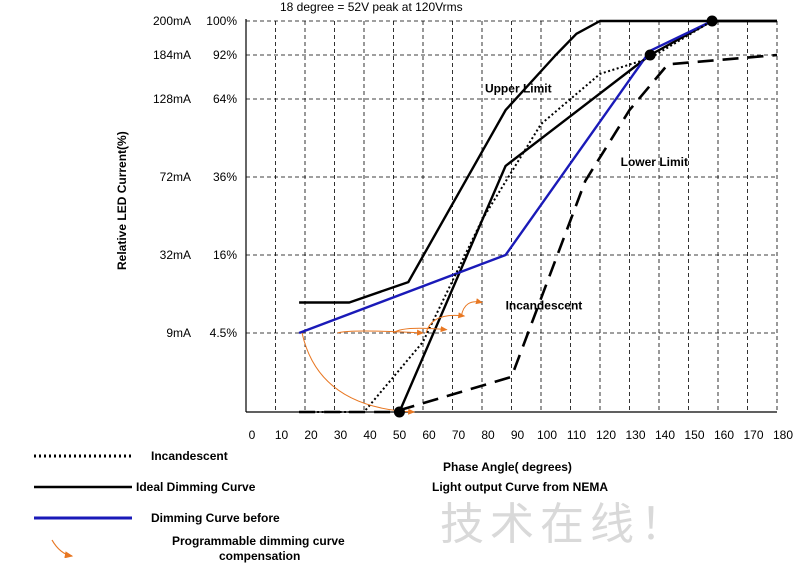  What do you see at coordinates (507, 467) in the screenshot?
I see `x-axis-label: Phase Angle( degrees)` at bounding box center [507, 467].